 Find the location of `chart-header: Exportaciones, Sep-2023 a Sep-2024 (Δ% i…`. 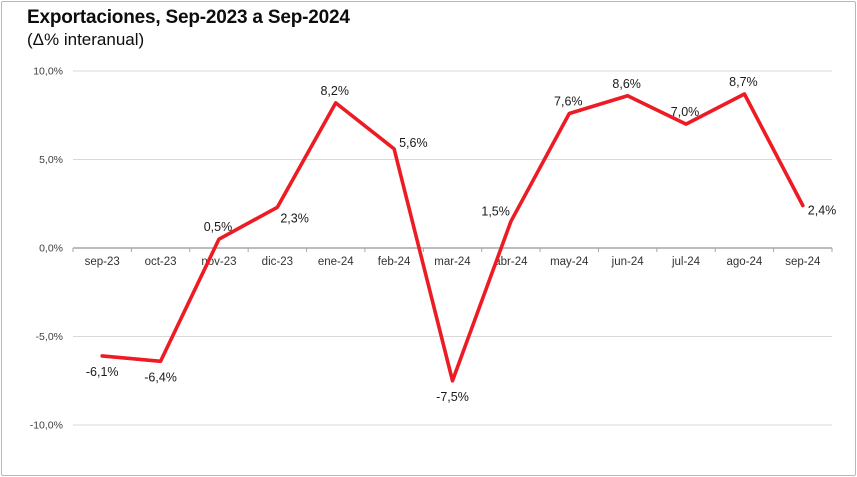

chart-header: Exportaciones, Sep-2023 a Sep-2024 (Δ% i… is located at coordinates (188, 28).